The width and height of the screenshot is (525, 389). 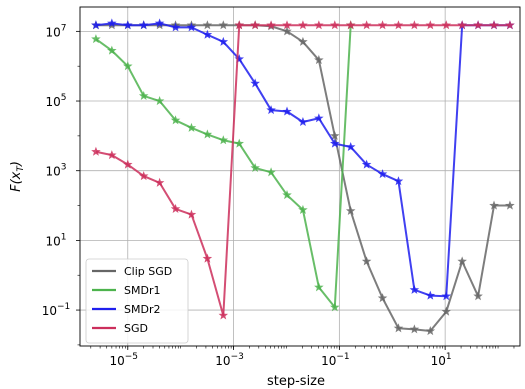 What do you see at coordinates (296, 381) in the screenshot?
I see `x-axis-label: step-size` at bounding box center [296, 381].